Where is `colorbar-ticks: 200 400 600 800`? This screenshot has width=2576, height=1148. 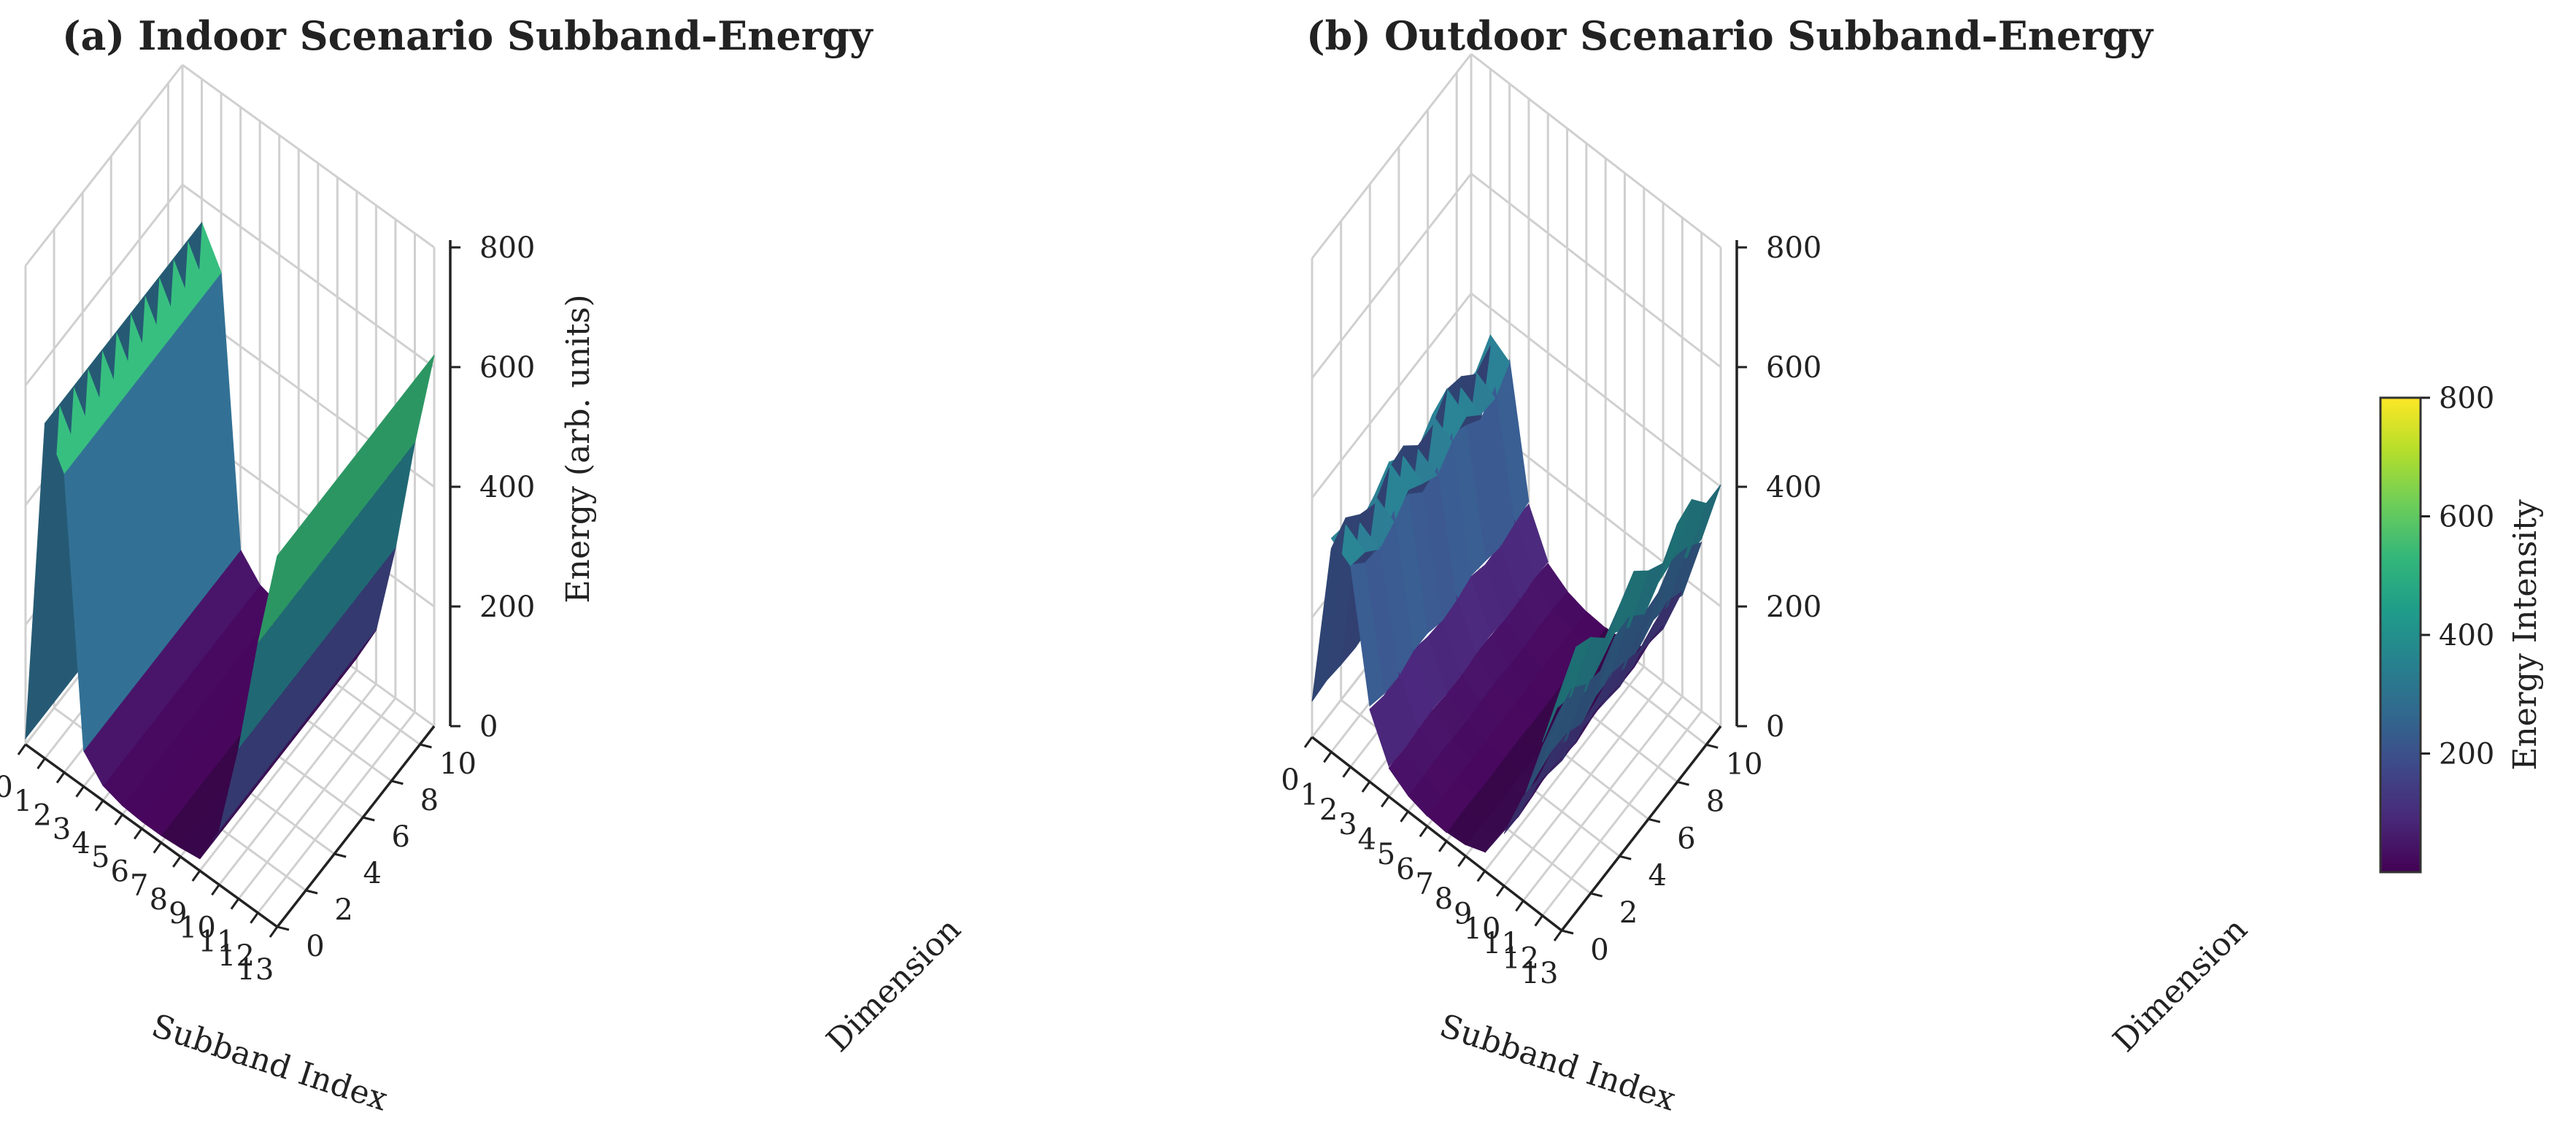 colorbar-ticks: 200 400 600 800 is located at coordinates (2457, 576).